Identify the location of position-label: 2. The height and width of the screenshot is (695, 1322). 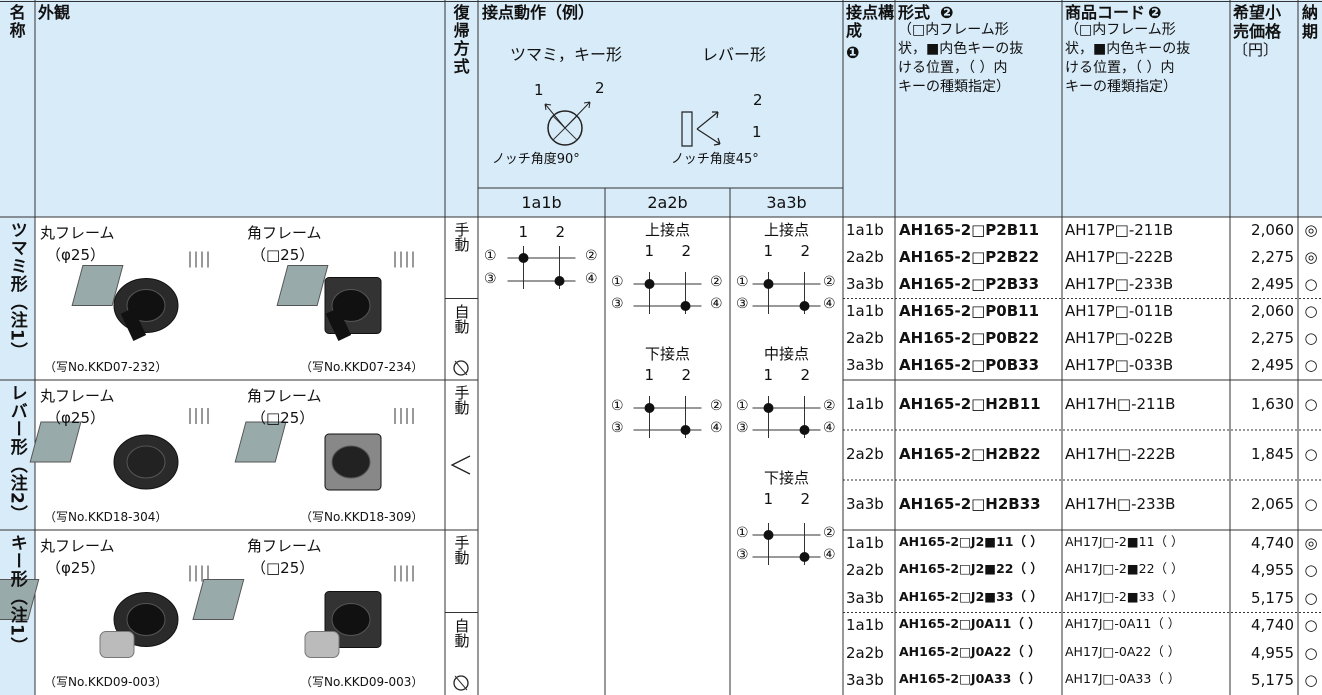
(758, 100).